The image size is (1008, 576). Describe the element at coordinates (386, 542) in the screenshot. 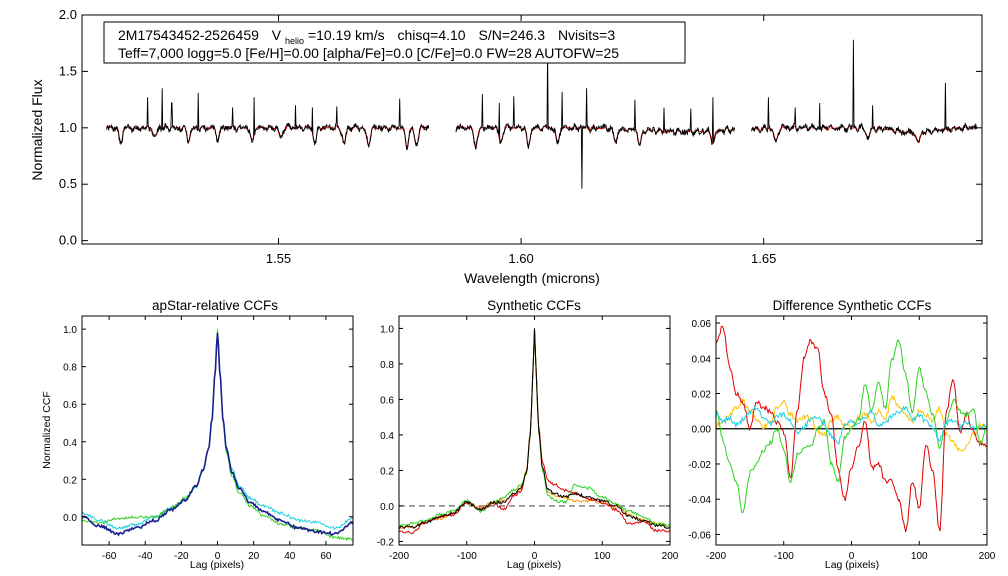

I see `y-tick-label: -0.2` at that location.